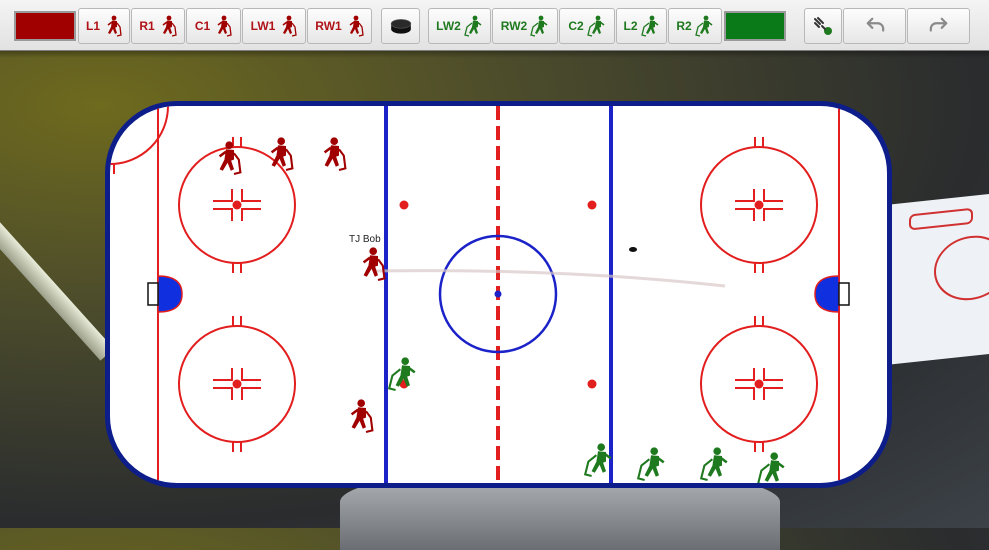 Image resolution: width=989 pixels, height=550 pixels. What do you see at coordinates (633, 249) in the screenshot?
I see `puck` at bounding box center [633, 249].